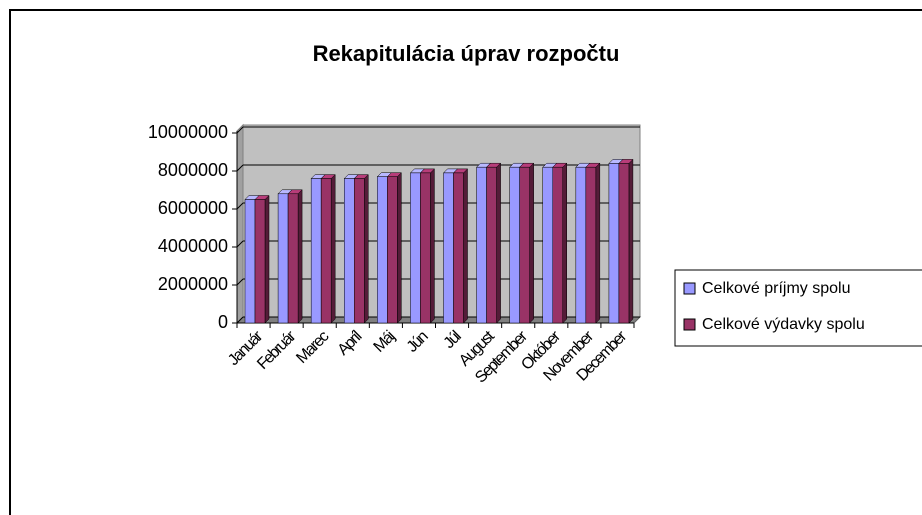  Describe the element at coordinates (193, 170) in the screenshot. I see `y-tick-label: 8000000` at that location.